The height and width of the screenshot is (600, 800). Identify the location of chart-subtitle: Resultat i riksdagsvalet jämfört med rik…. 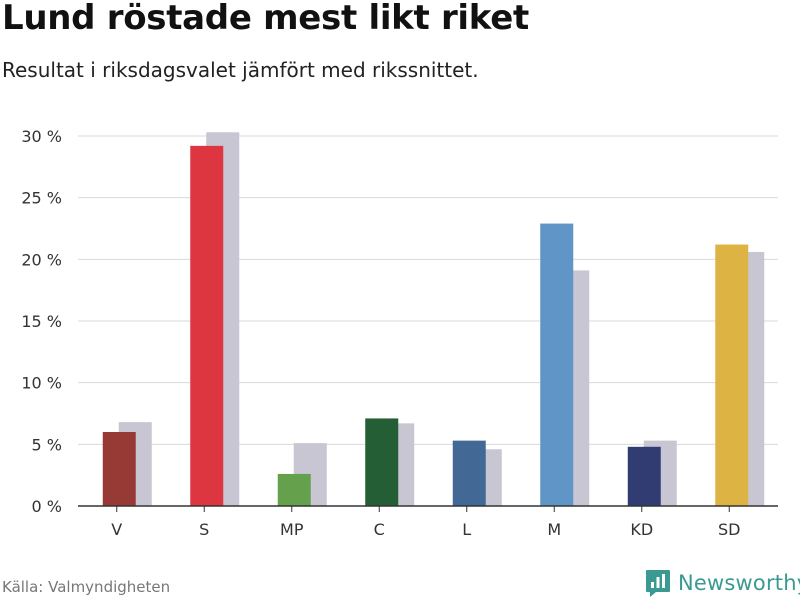
(240, 70).